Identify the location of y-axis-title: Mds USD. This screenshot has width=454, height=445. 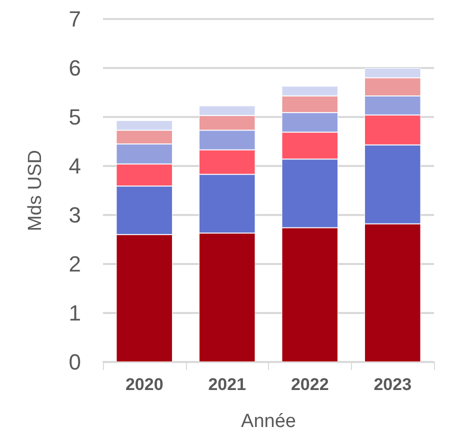
(35, 191).